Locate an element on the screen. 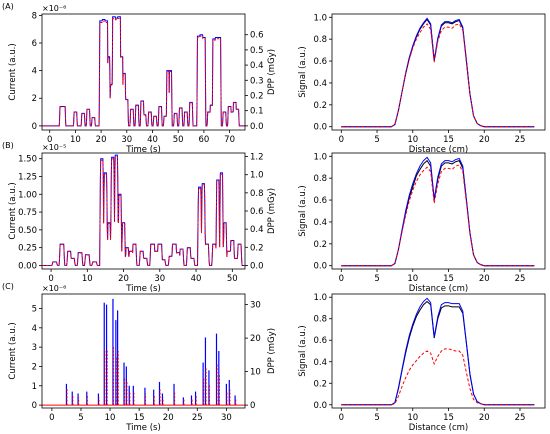 The image size is (550, 434). panel-label: (C) is located at coordinates (8, 286).